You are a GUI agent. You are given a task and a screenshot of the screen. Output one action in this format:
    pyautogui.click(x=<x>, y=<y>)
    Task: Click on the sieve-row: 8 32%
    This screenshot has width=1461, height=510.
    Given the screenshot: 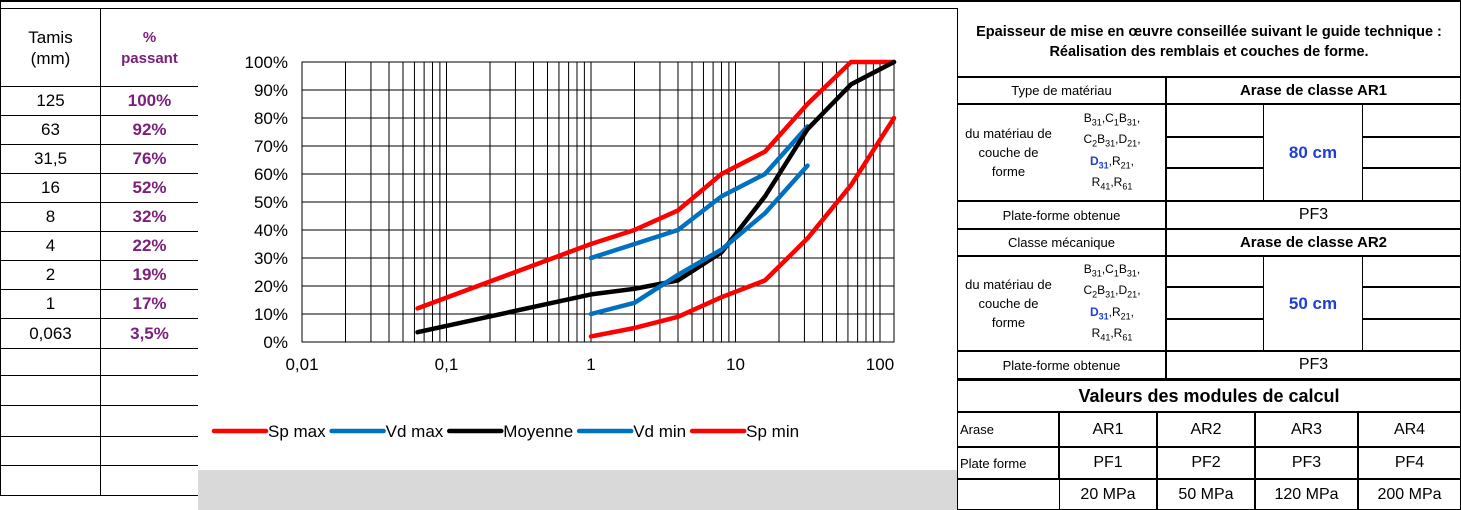 What is the action you would take?
    pyautogui.click(x=99, y=217)
    